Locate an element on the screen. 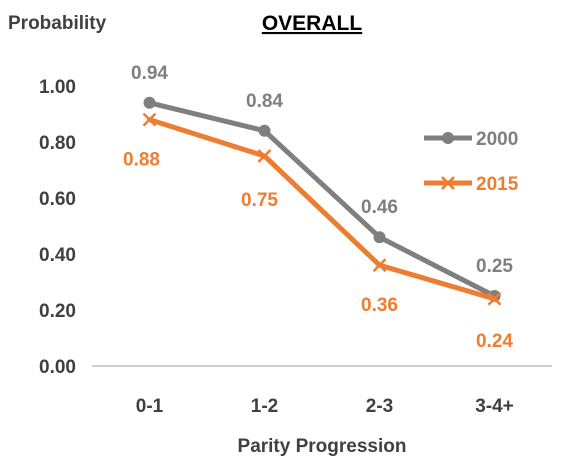 This screenshot has width=569, height=464. y-tick-label: 1.00 is located at coordinates (57, 87).